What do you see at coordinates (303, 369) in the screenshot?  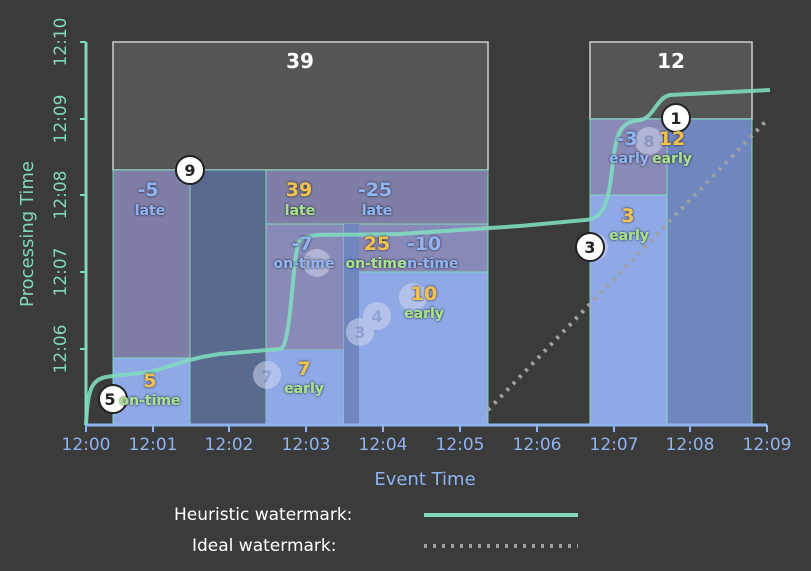 I see `pane-value: 7` at bounding box center [303, 369].